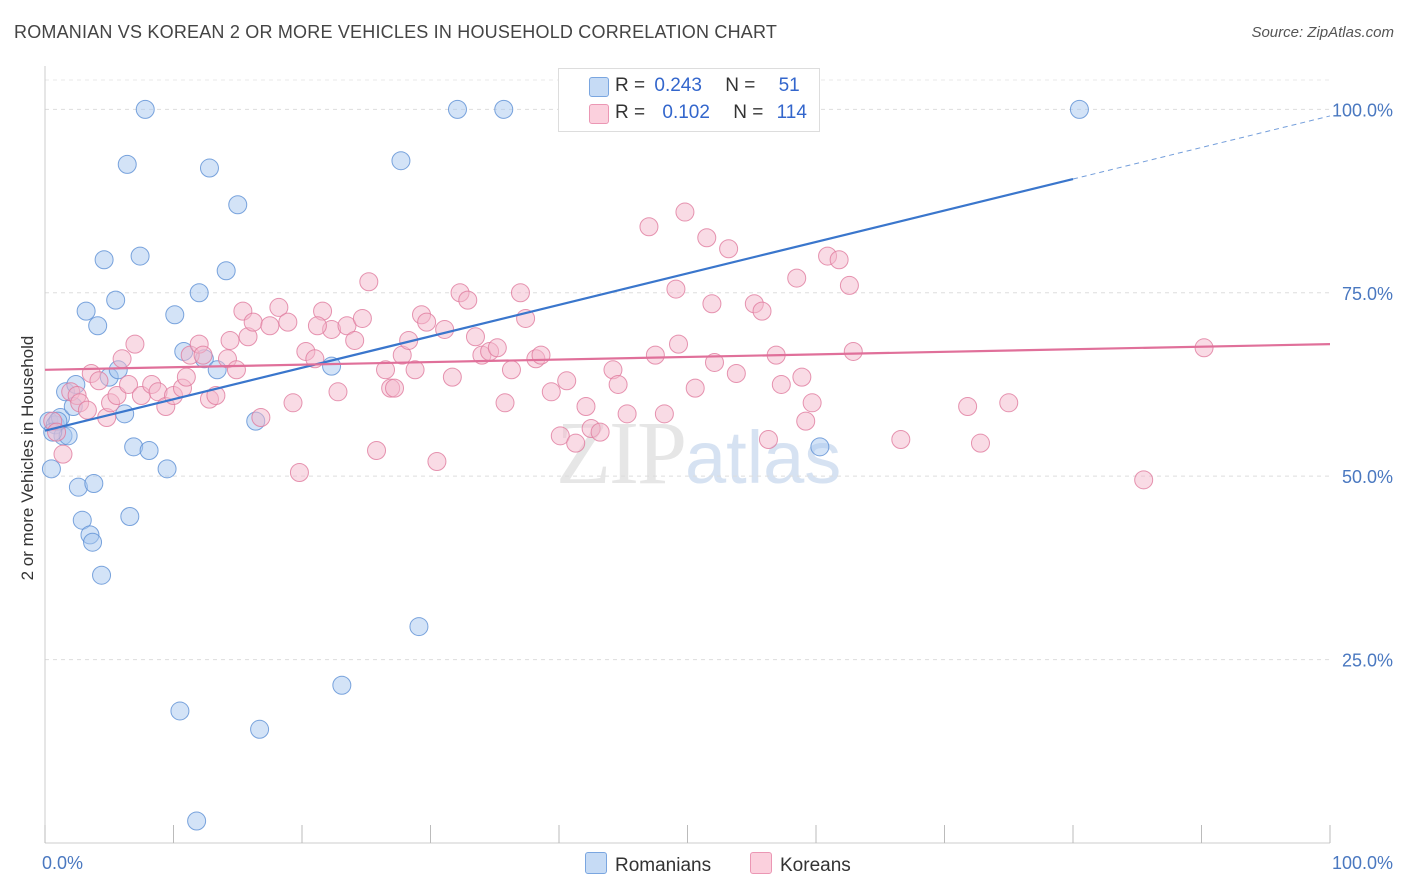 The height and width of the screenshot is (892, 1406). I want to click on bottom-legend-swatch-romanians, so click(596, 863).